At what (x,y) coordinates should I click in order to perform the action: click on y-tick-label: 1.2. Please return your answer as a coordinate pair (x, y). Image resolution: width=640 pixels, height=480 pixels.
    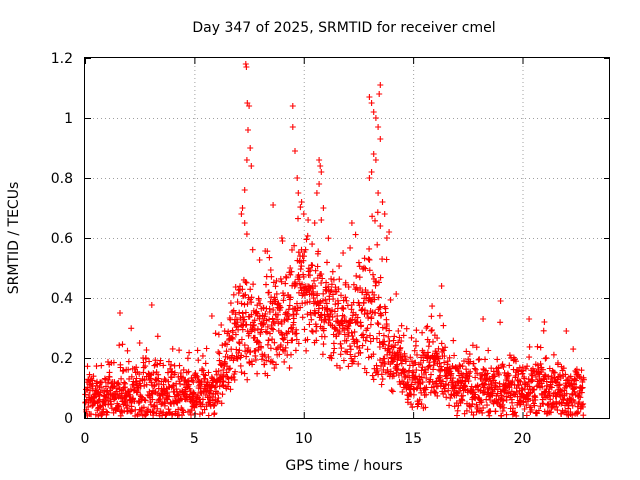
    Looking at the image, I should click on (62, 59).